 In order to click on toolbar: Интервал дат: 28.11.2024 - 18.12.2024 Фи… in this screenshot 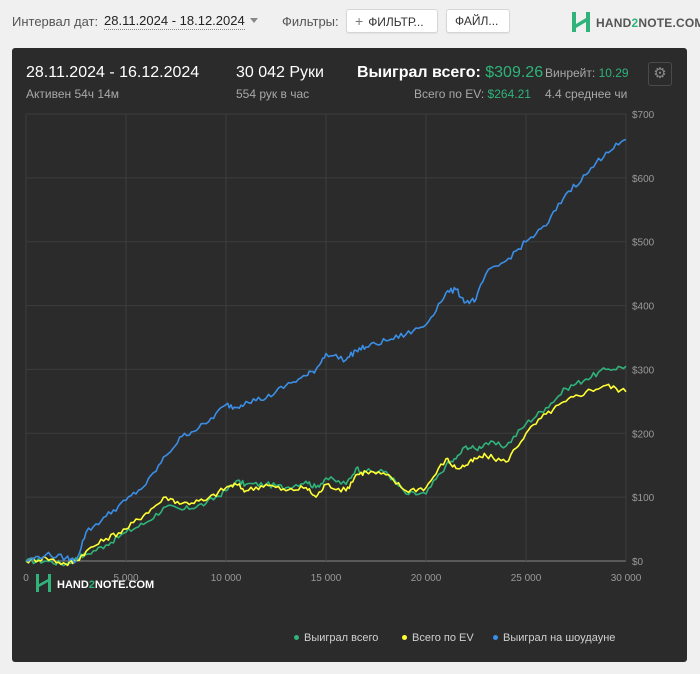, I will do `click(350, 22)`.